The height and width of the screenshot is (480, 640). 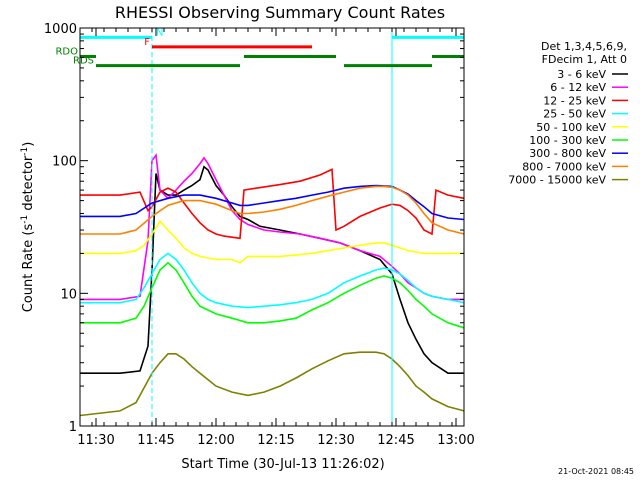 I want to click on y-axis-label-text: Count Rate (s-1 detector-1), so click(x=28, y=227).